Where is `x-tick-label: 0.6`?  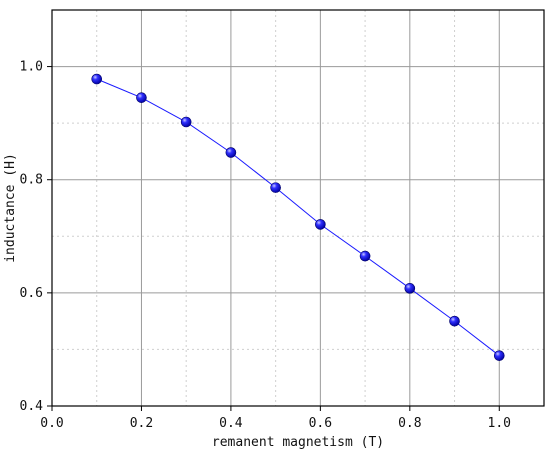 x-tick-label: 0.6 is located at coordinates (320, 423).